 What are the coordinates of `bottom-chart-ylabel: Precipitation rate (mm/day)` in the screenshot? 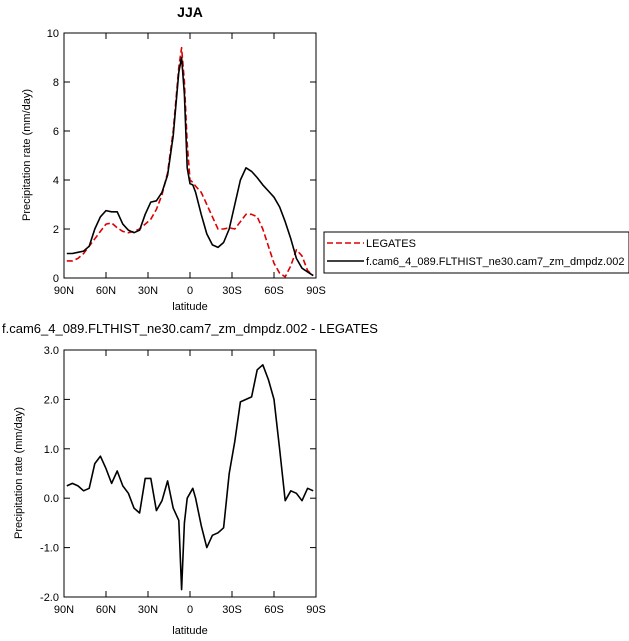 It's located at (19, 473).